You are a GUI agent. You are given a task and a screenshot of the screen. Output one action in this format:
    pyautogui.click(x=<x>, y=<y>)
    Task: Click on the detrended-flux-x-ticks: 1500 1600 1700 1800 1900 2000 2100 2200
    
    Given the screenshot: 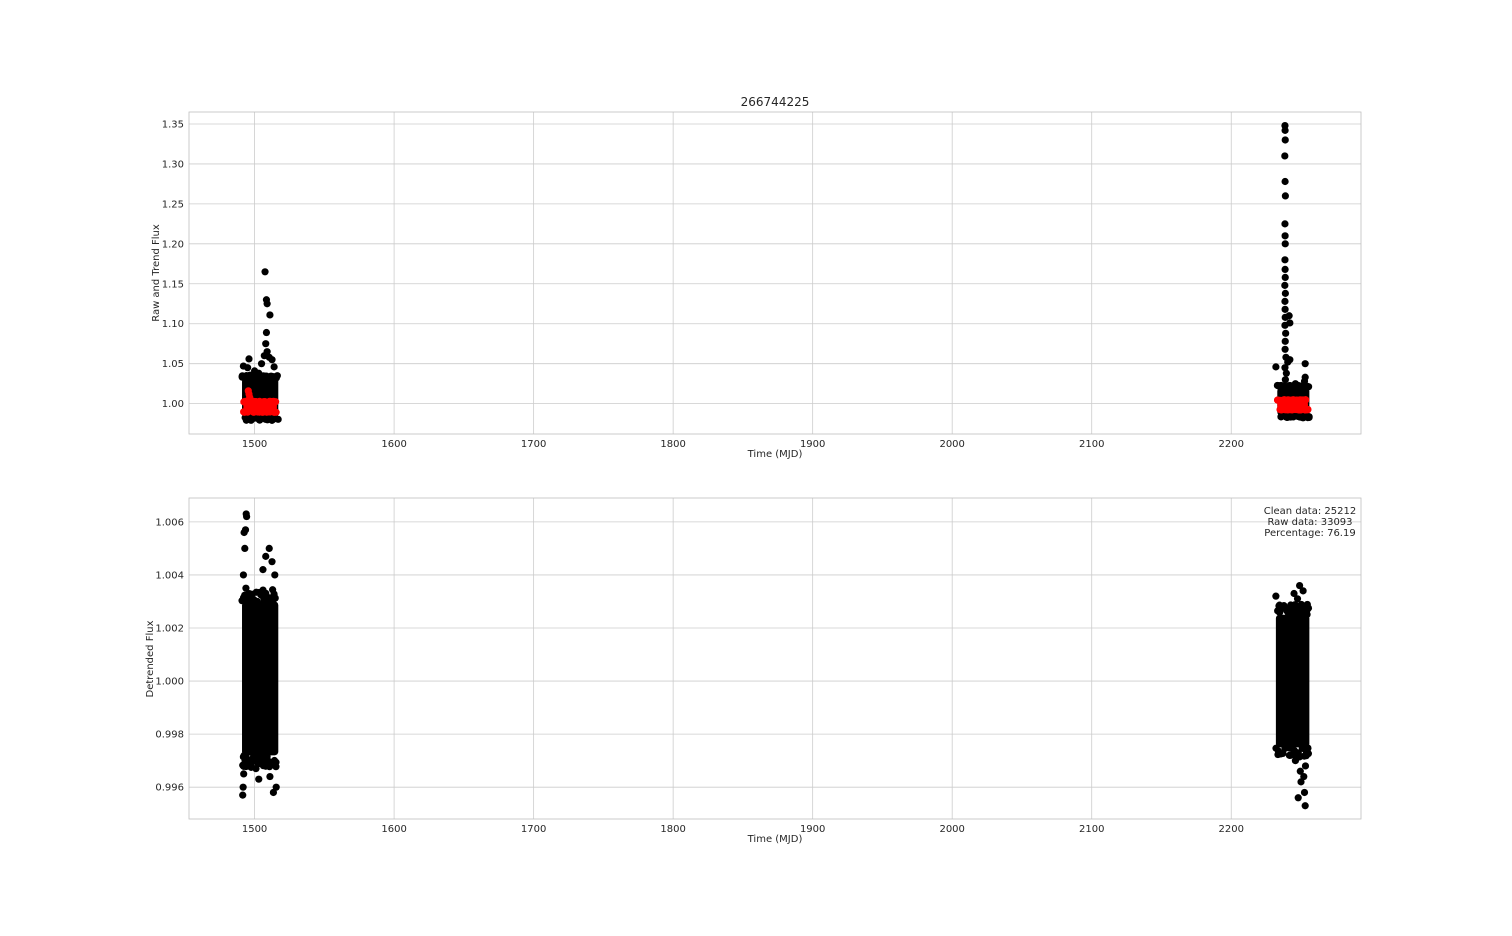 What is the action you would take?
    pyautogui.click(x=743, y=829)
    